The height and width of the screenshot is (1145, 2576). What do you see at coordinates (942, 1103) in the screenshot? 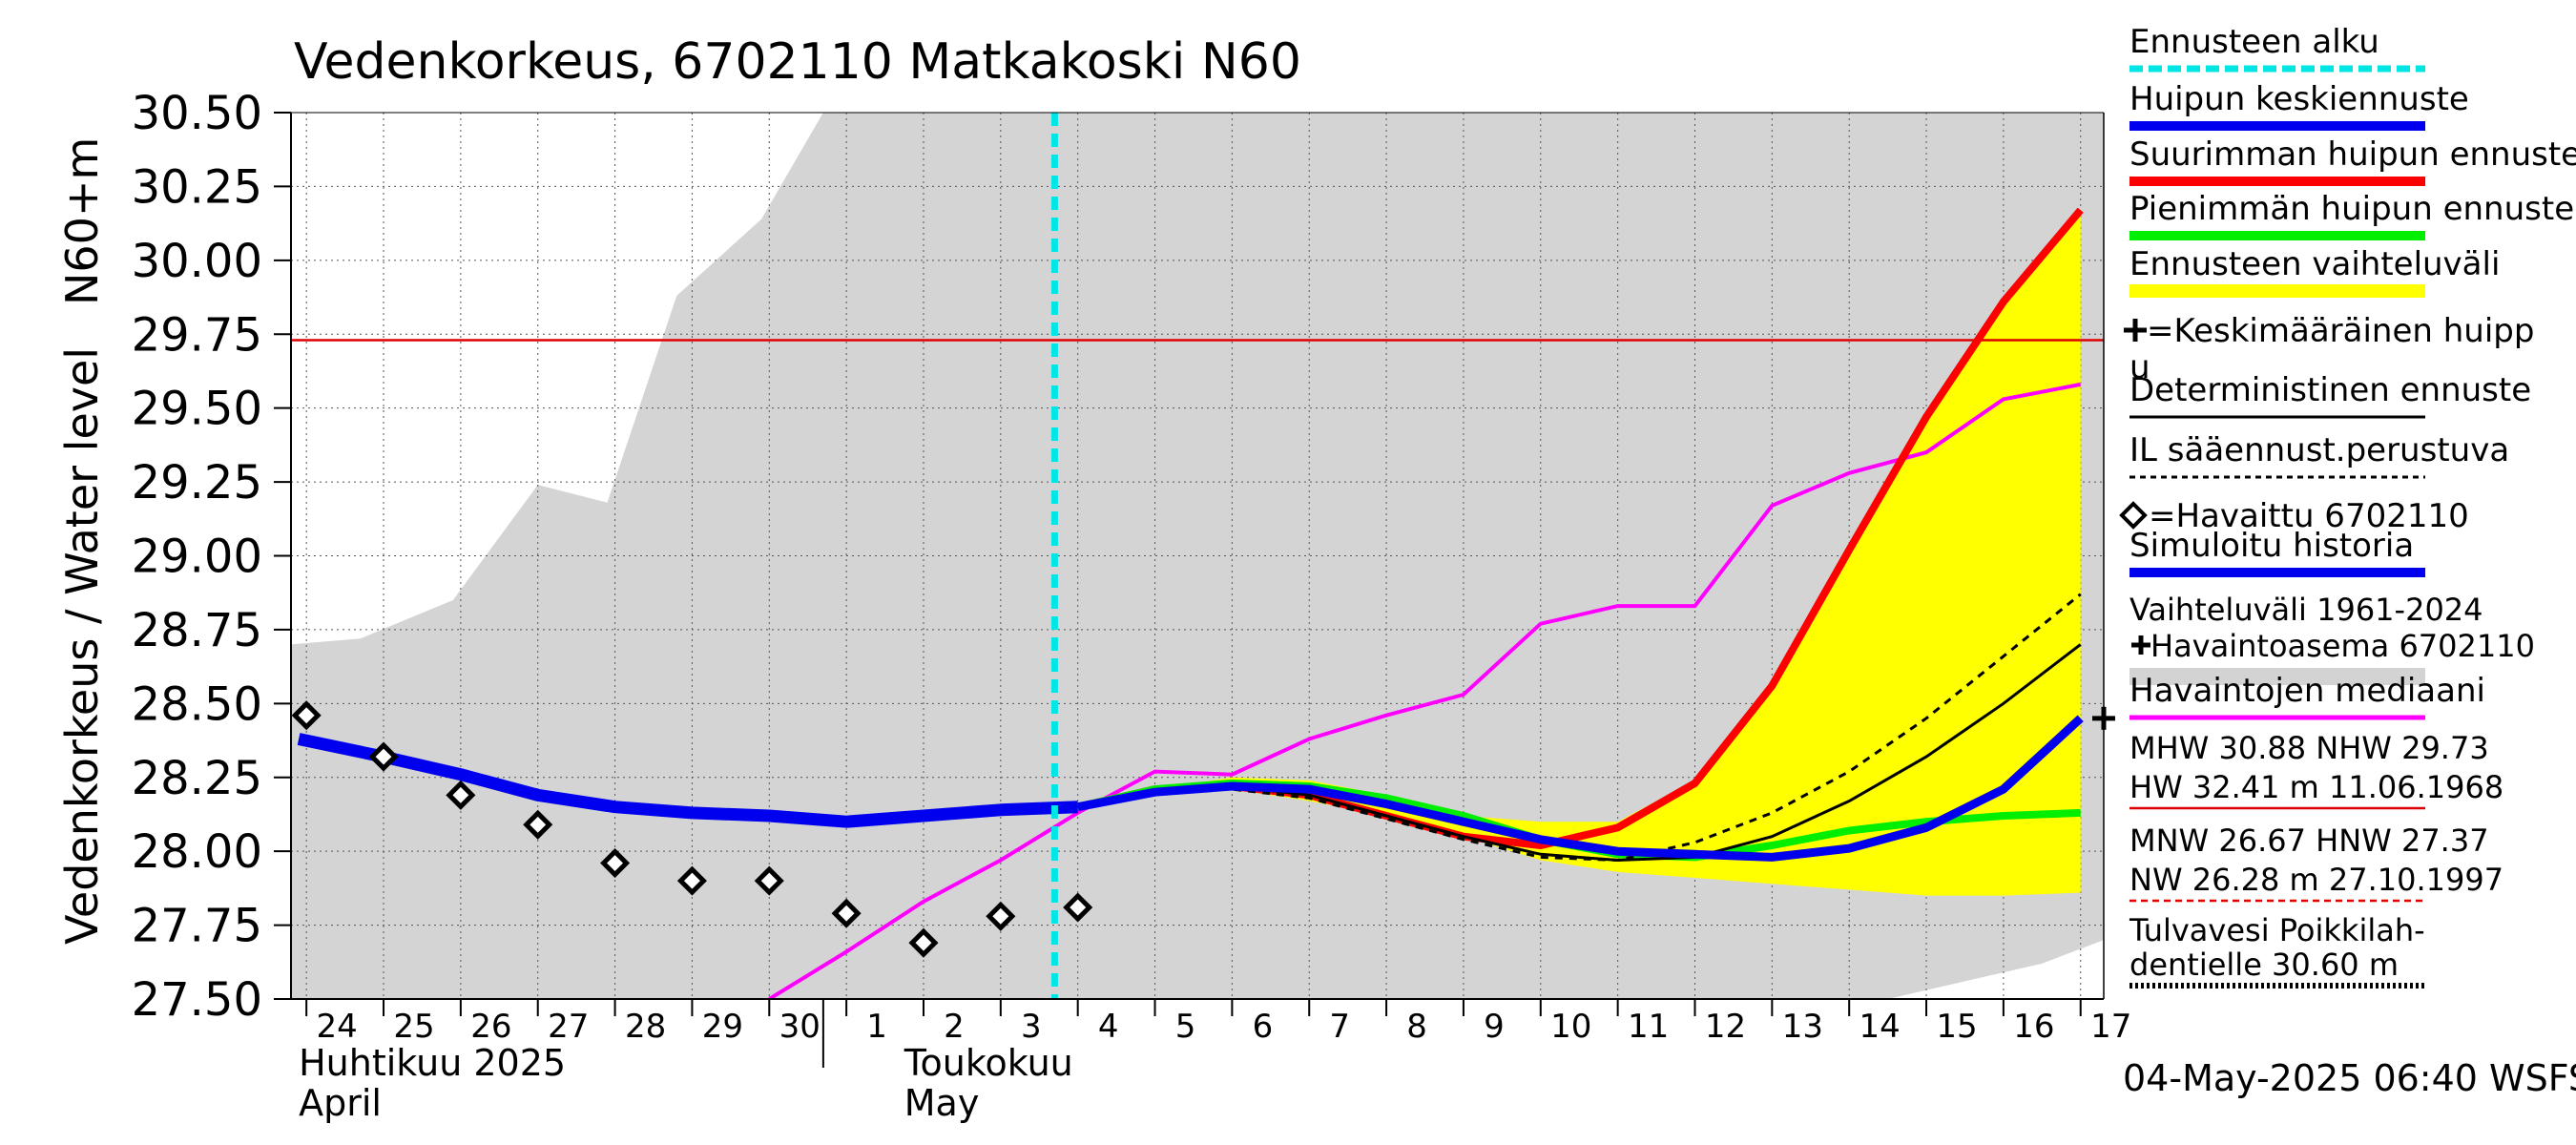
I see `month-label-en: May` at bounding box center [942, 1103].